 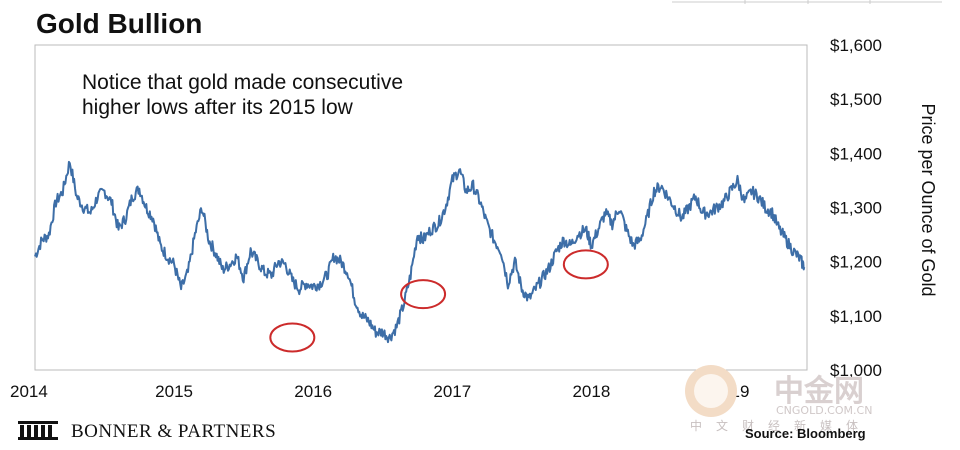 What do you see at coordinates (379, 391) in the screenshot?
I see `x-axis-ticks: 201420152016201720182019` at bounding box center [379, 391].